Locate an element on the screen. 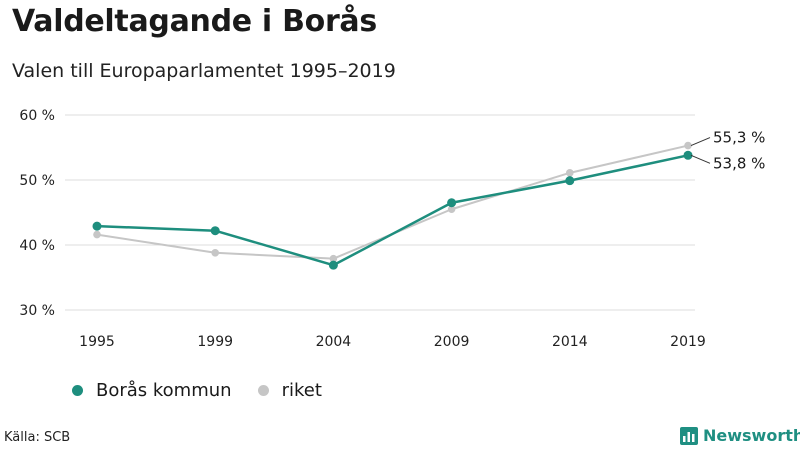 The image size is (800, 450). legend-item-boras: Borås kommun is located at coordinates (152, 390).